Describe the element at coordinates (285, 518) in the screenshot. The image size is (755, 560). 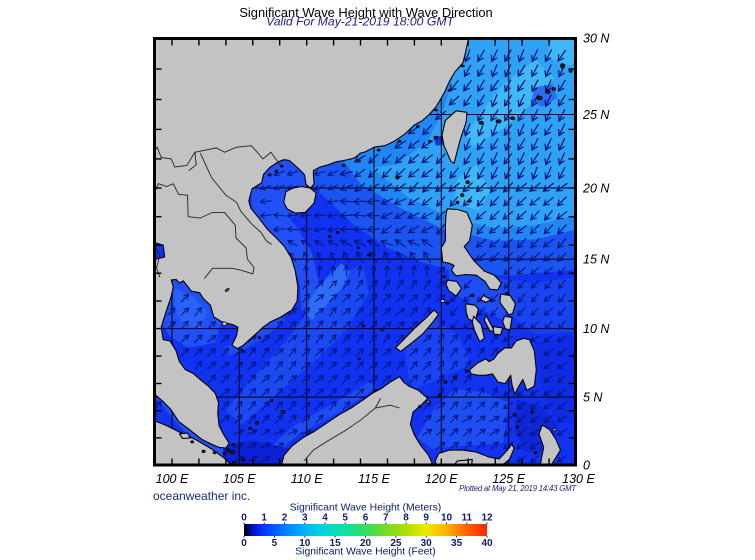
I see `svg-text: 2` at that location.